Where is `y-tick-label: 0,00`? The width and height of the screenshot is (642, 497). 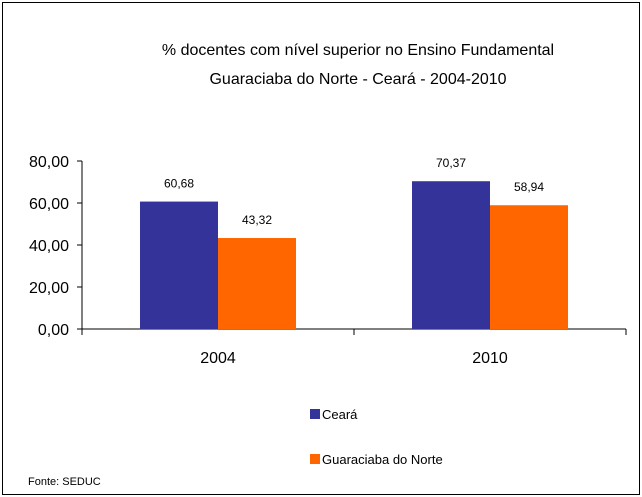 y-tick-label: 0,00 is located at coordinates (53, 330).